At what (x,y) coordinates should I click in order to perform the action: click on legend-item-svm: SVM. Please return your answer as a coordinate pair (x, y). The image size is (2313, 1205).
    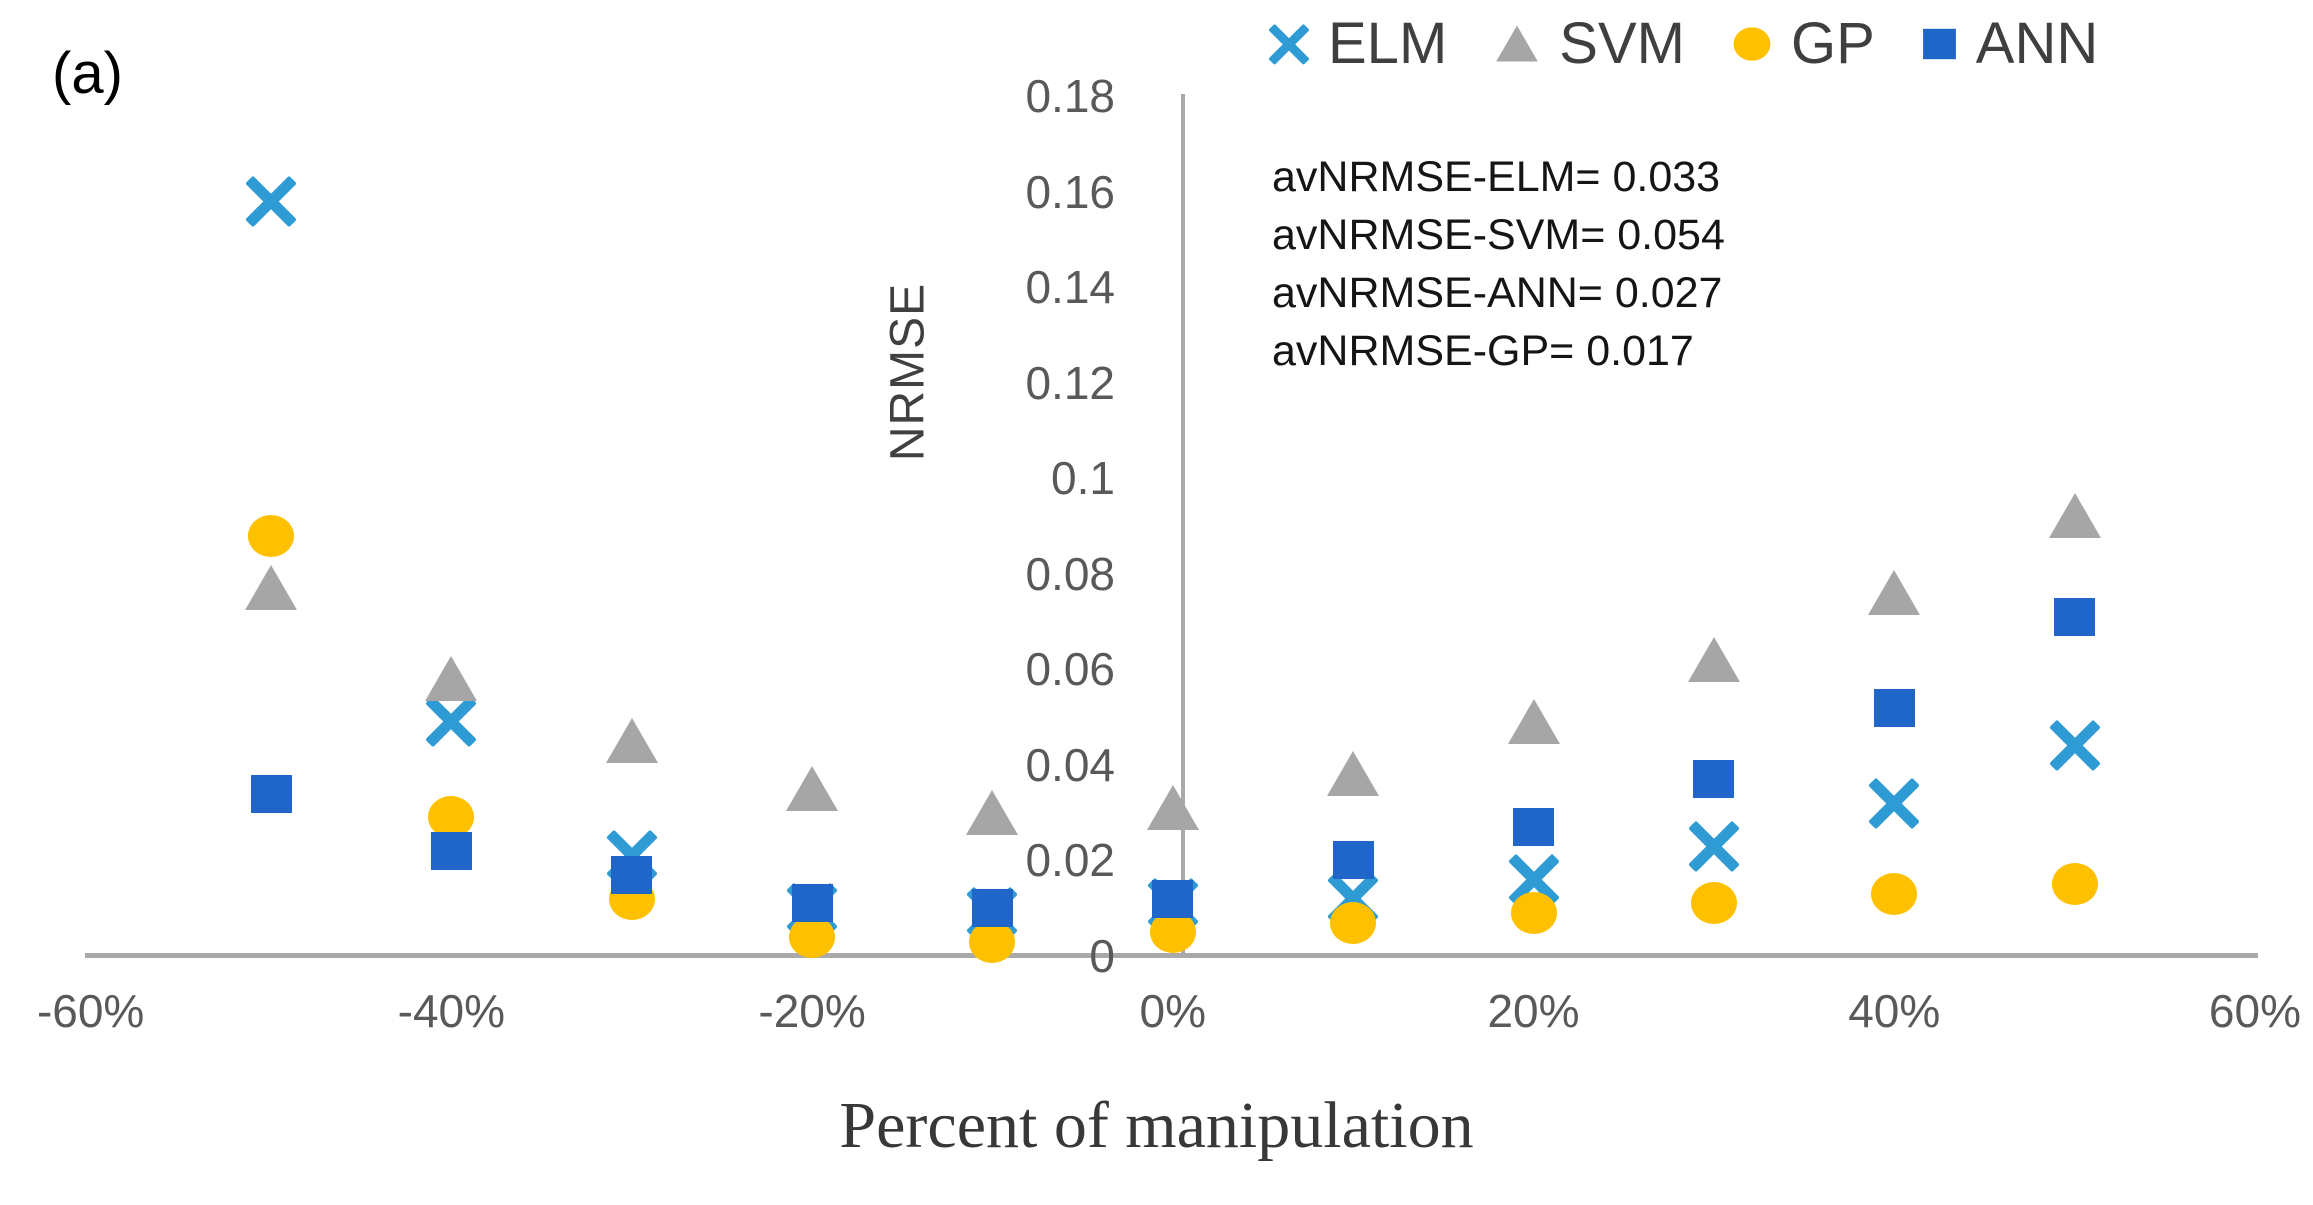
    Looking at the image, I should click on (1588, 43).